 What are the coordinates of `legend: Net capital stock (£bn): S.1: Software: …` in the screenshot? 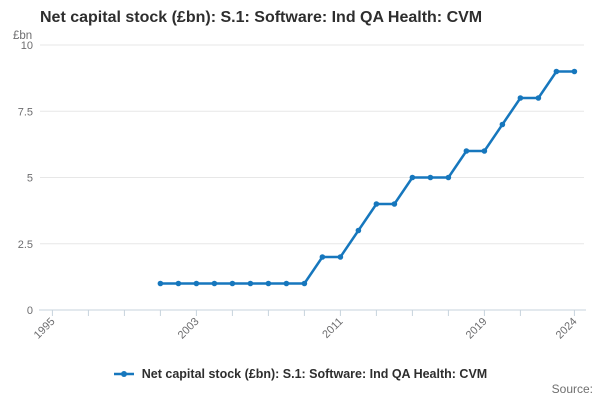 It's located at (300, 374).